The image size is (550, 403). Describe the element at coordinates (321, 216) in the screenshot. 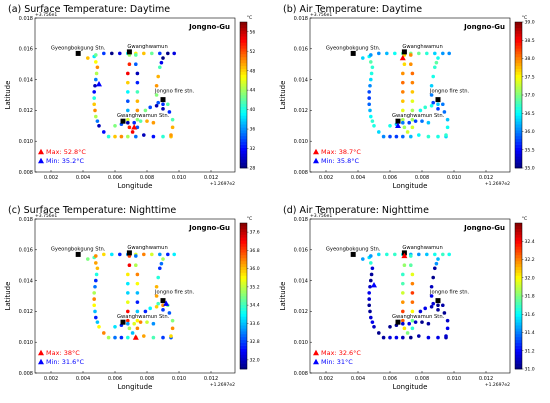

I see `y-offset-label: +3.756e1` at that location.